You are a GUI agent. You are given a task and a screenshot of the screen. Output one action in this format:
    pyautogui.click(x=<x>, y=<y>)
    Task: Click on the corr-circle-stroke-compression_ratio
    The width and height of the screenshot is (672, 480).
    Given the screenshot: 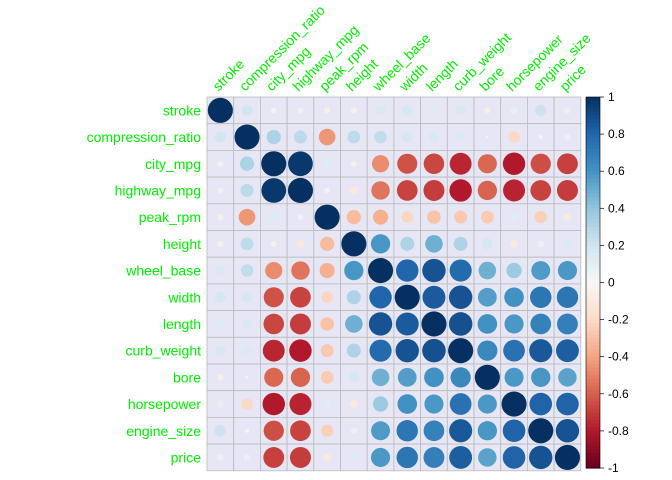 What is the action you would take?
    pyautogui.click(x=247, y=110)
    